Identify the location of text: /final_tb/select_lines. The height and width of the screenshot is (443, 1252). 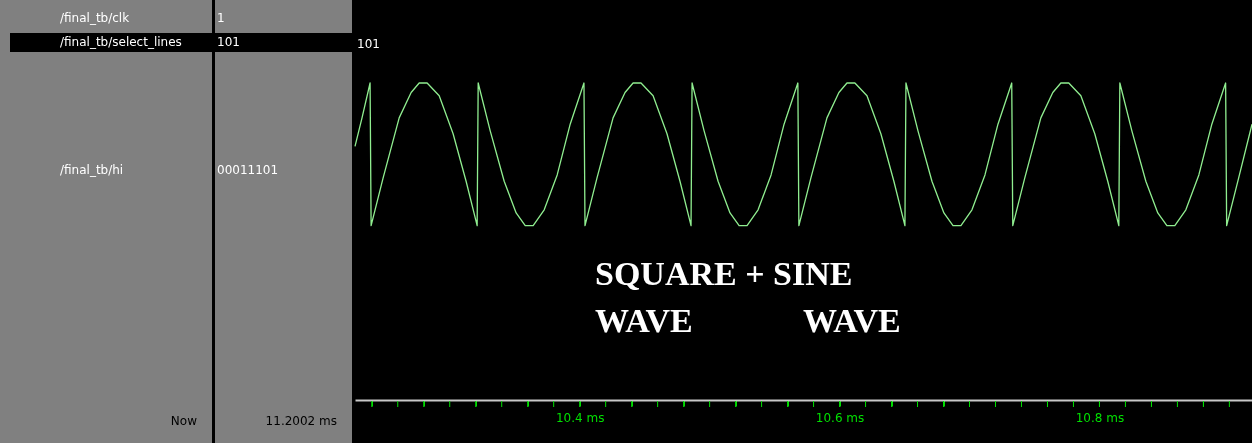
(121, 42).